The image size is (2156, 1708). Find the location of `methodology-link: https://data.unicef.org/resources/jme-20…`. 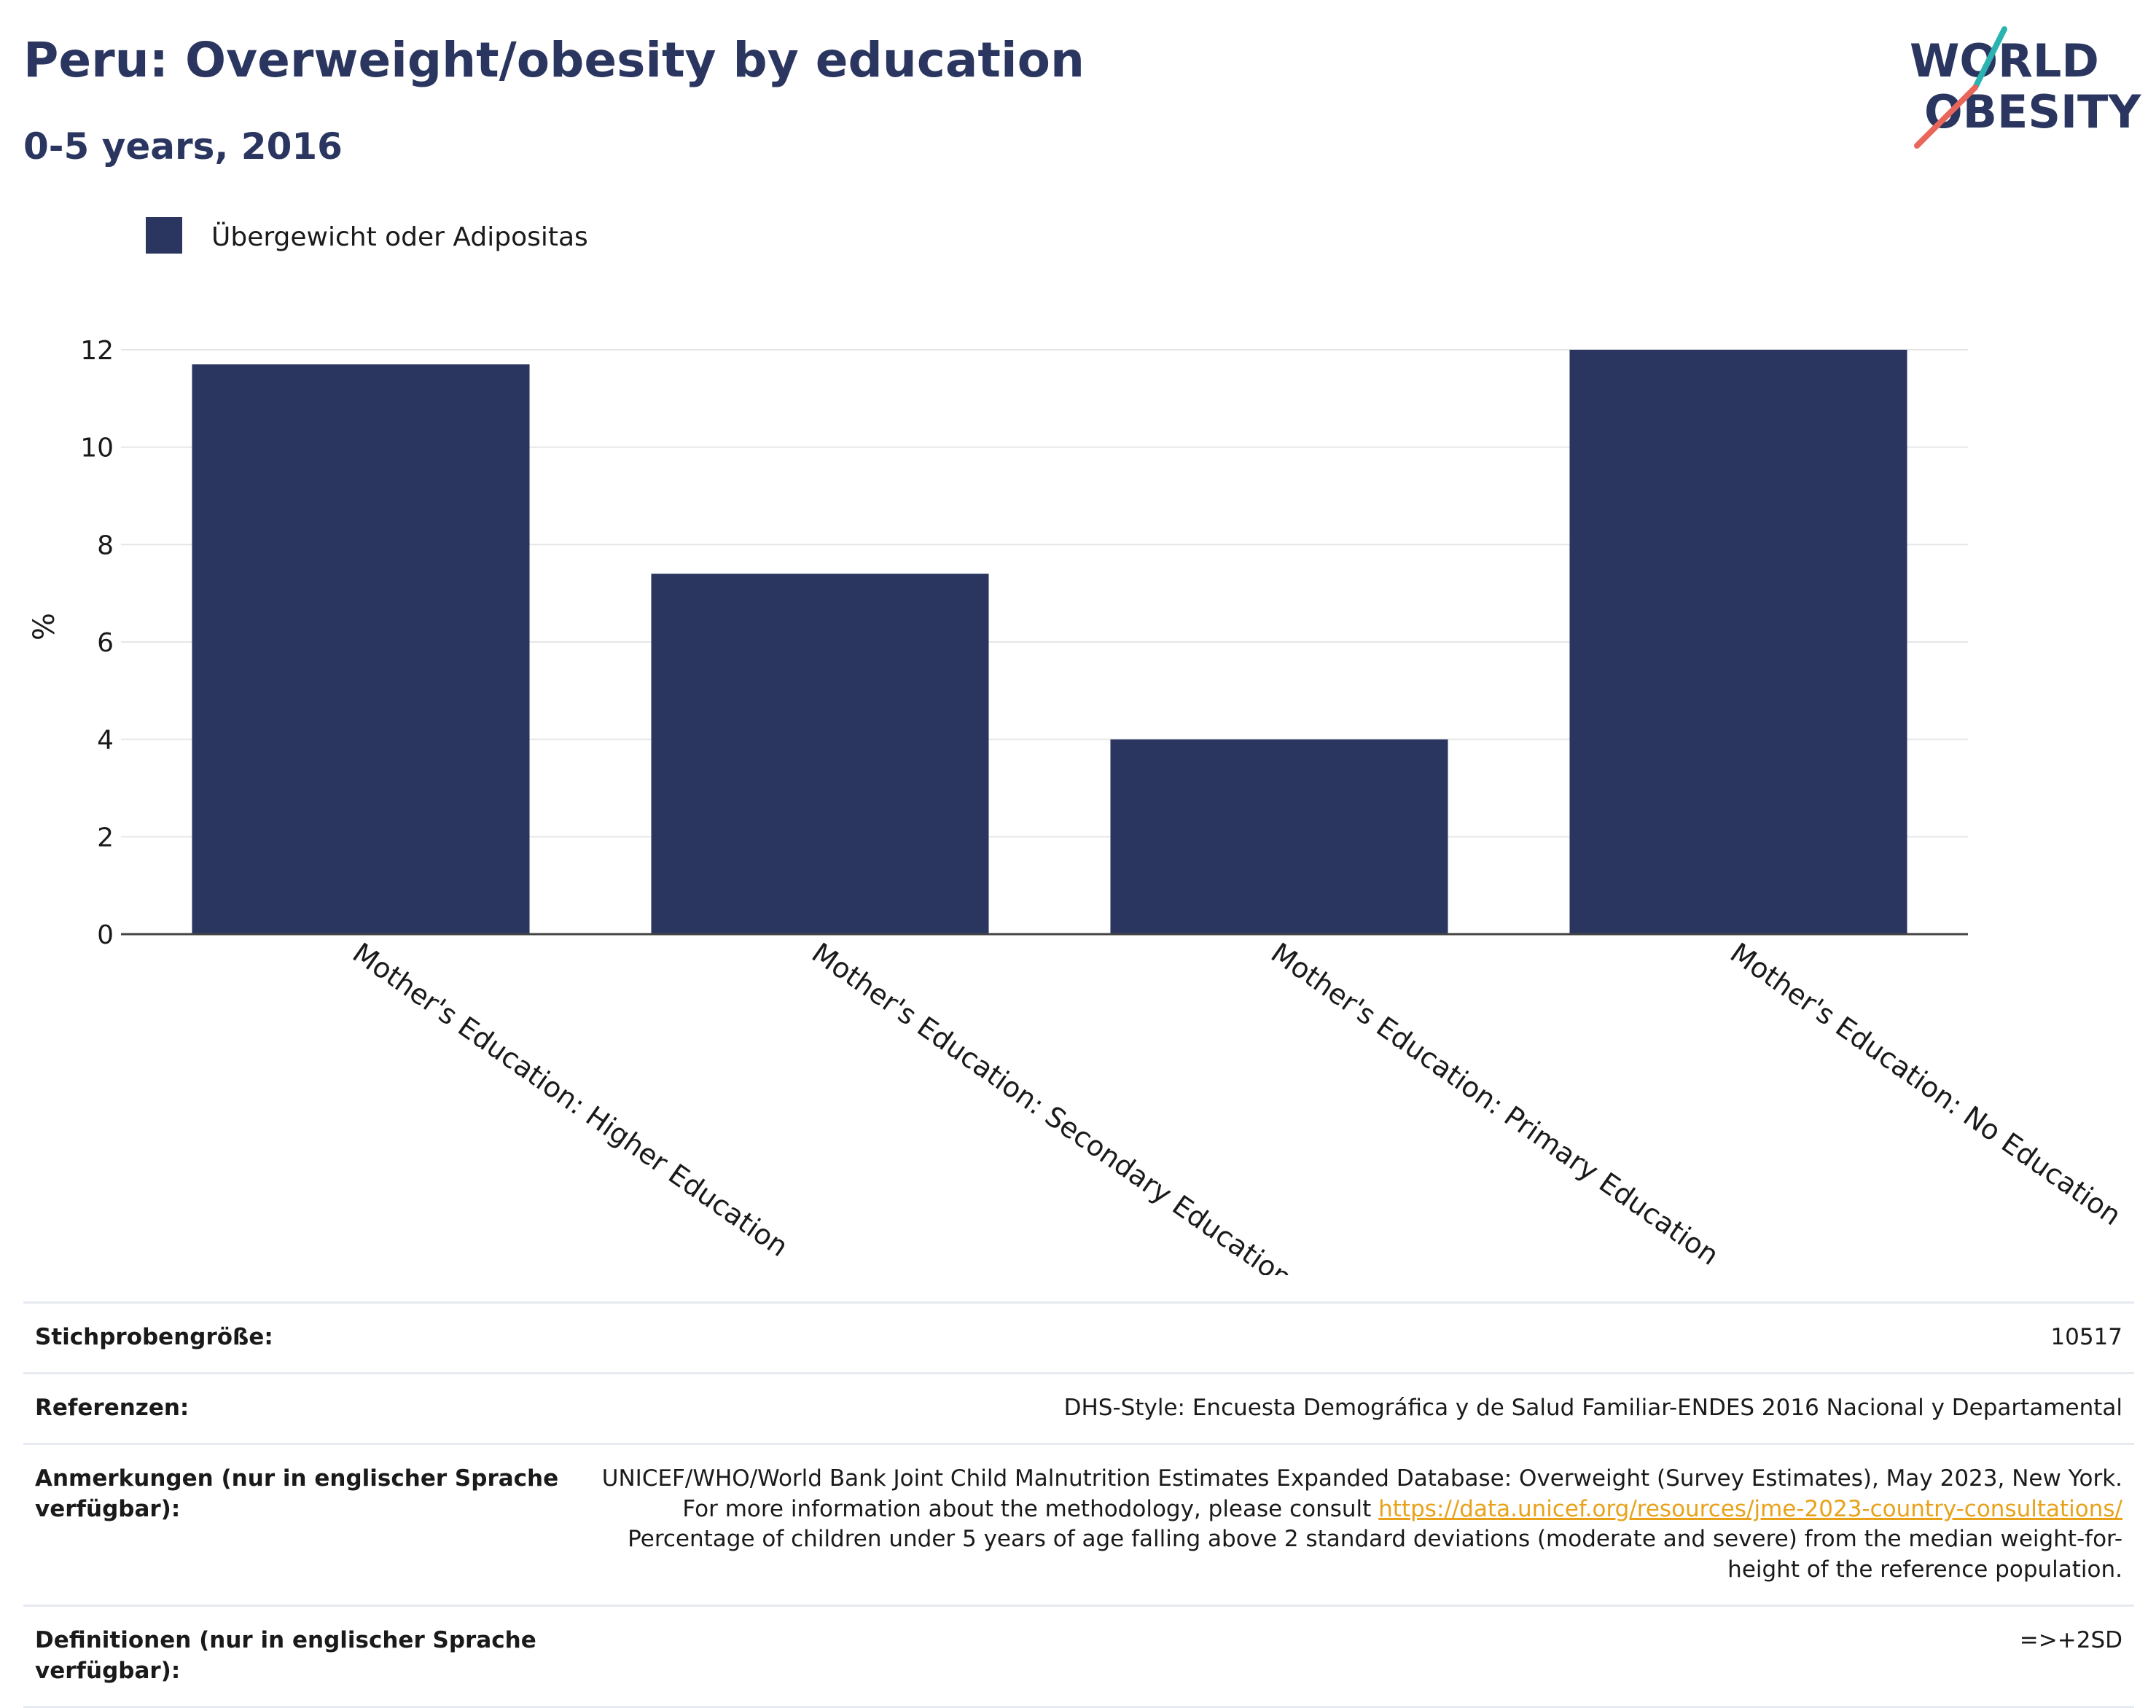

methodology-link: https://data.unicef.org/resources/jme-20… is located at coordinates (1750, 1508).